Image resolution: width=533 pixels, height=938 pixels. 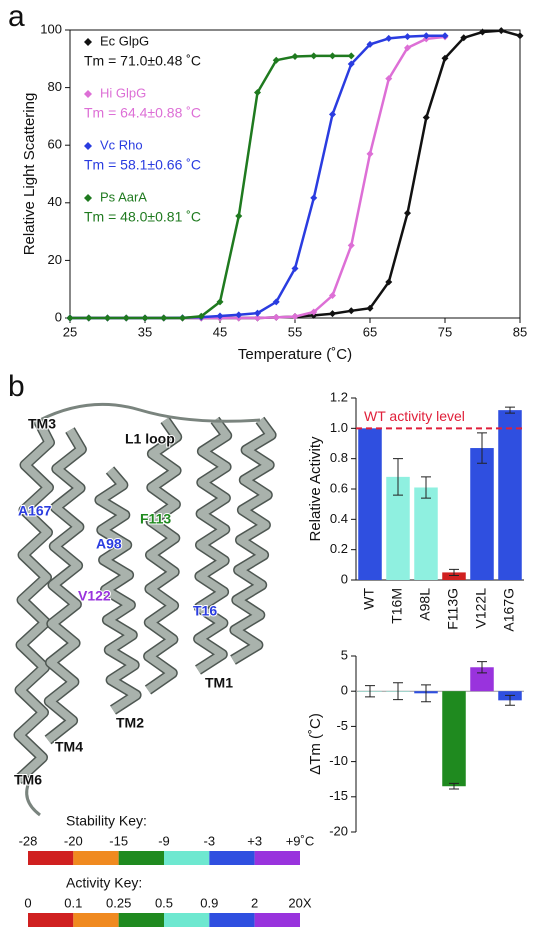 What do you see at coordinates (369, 599) in the screenshot?
I see `x-tick-label: WT` at bounding box center [369, 599].